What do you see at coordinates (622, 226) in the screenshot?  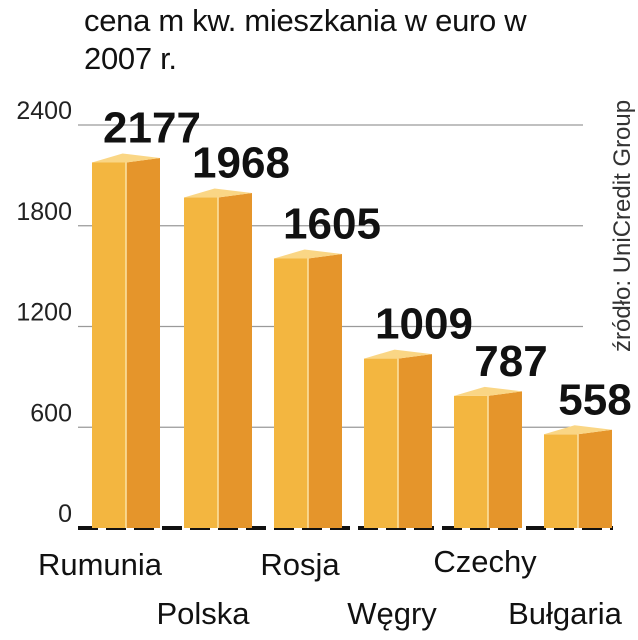 I see `source-note: źródło: UniCredit Group` at bounding box center [622, 226].